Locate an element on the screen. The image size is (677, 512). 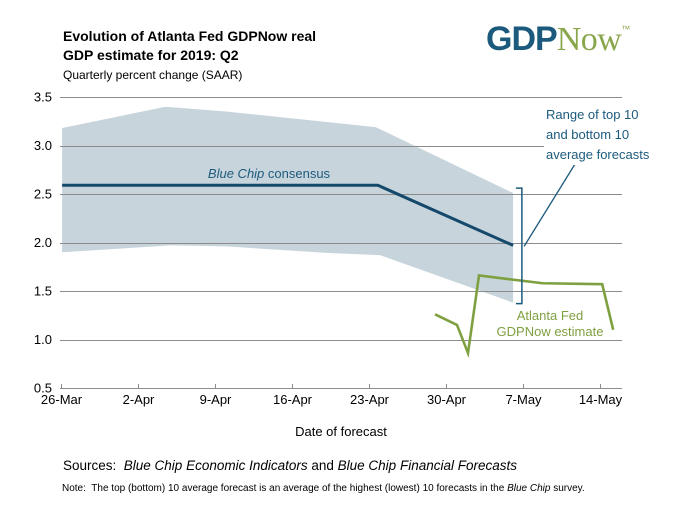
x-axis-title: Date of forecast is located at coordinates (341, 431).